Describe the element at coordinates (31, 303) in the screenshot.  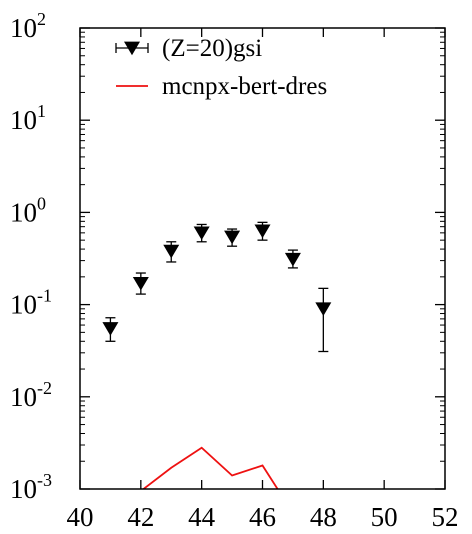
I see `y-tick-label: 10⁻¹` at that location.